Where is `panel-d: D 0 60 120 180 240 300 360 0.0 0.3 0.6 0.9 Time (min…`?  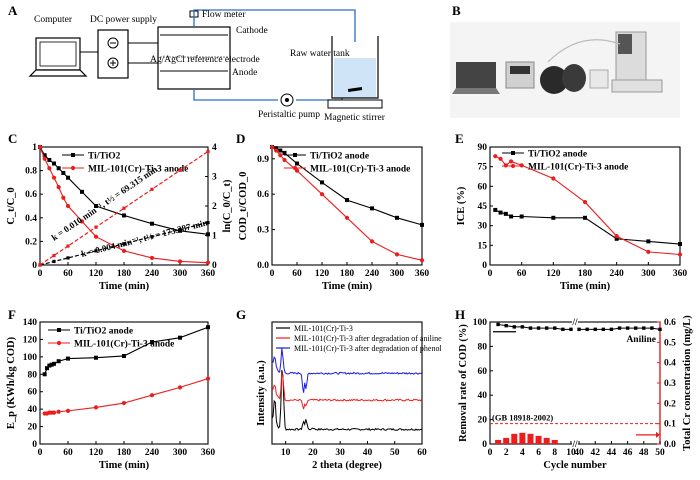
panel-d: D 0 60 120 180 240 300 360 0.0 0.3 0.6 0.9 Time (min… is located at coordinates (332, 211).